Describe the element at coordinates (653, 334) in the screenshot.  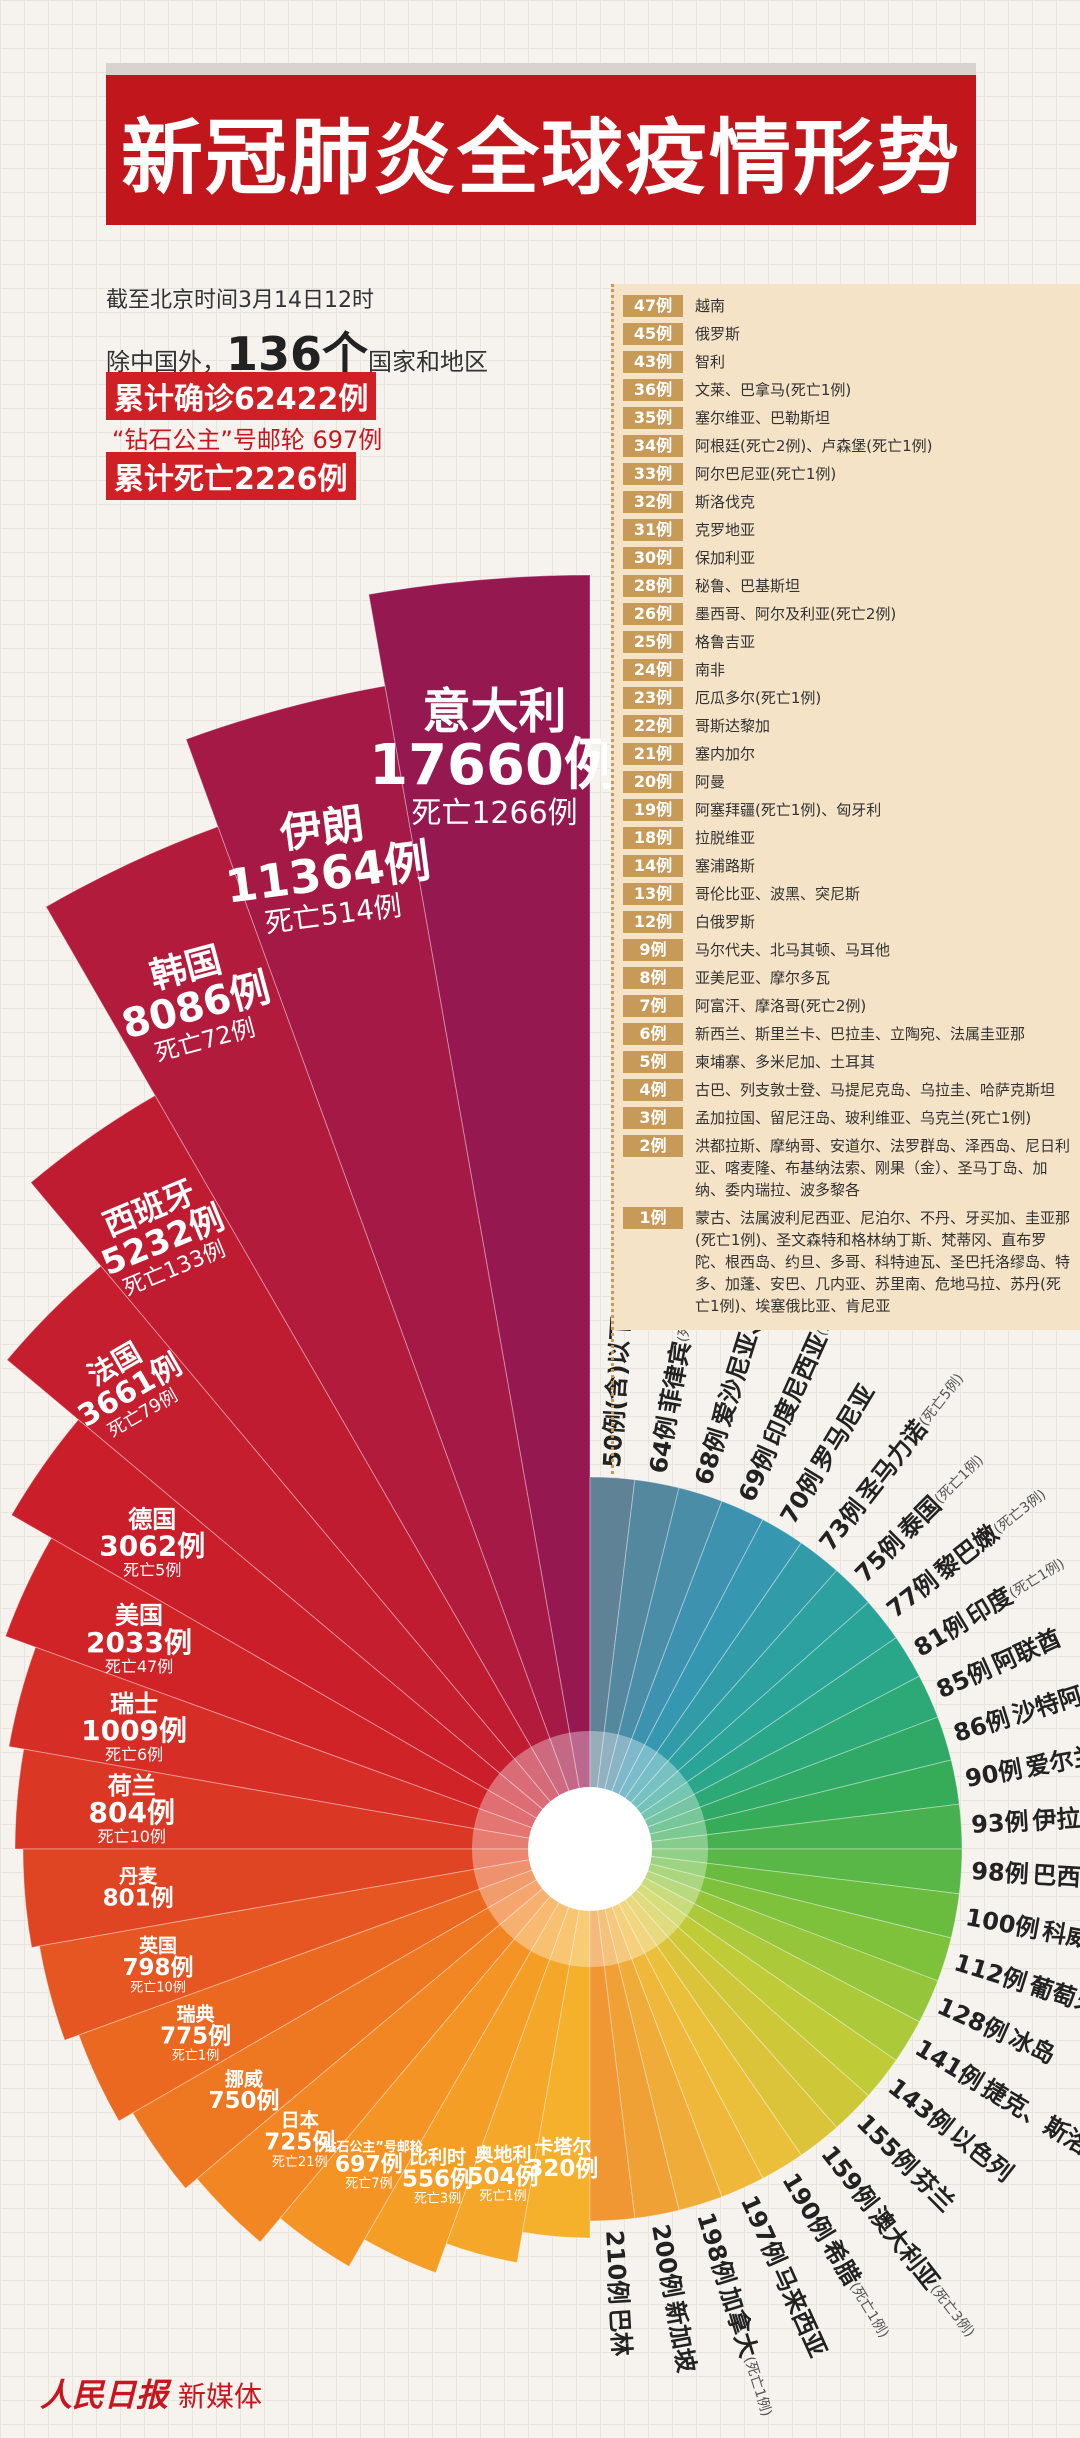
I see `list-count: 45例` at that location.